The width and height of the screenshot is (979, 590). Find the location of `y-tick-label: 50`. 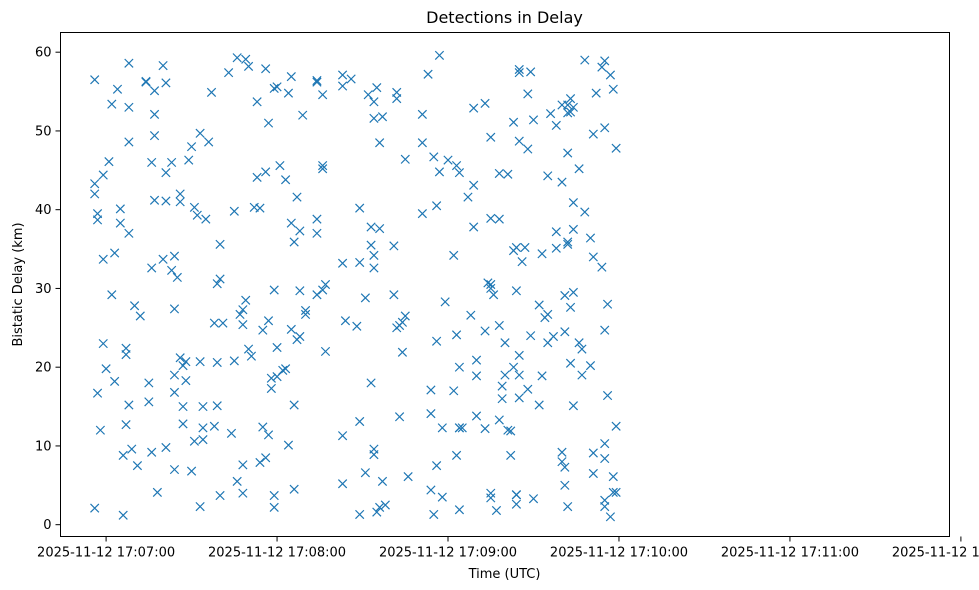

y-tick-label: 50 is located at coordinates (43, 131).